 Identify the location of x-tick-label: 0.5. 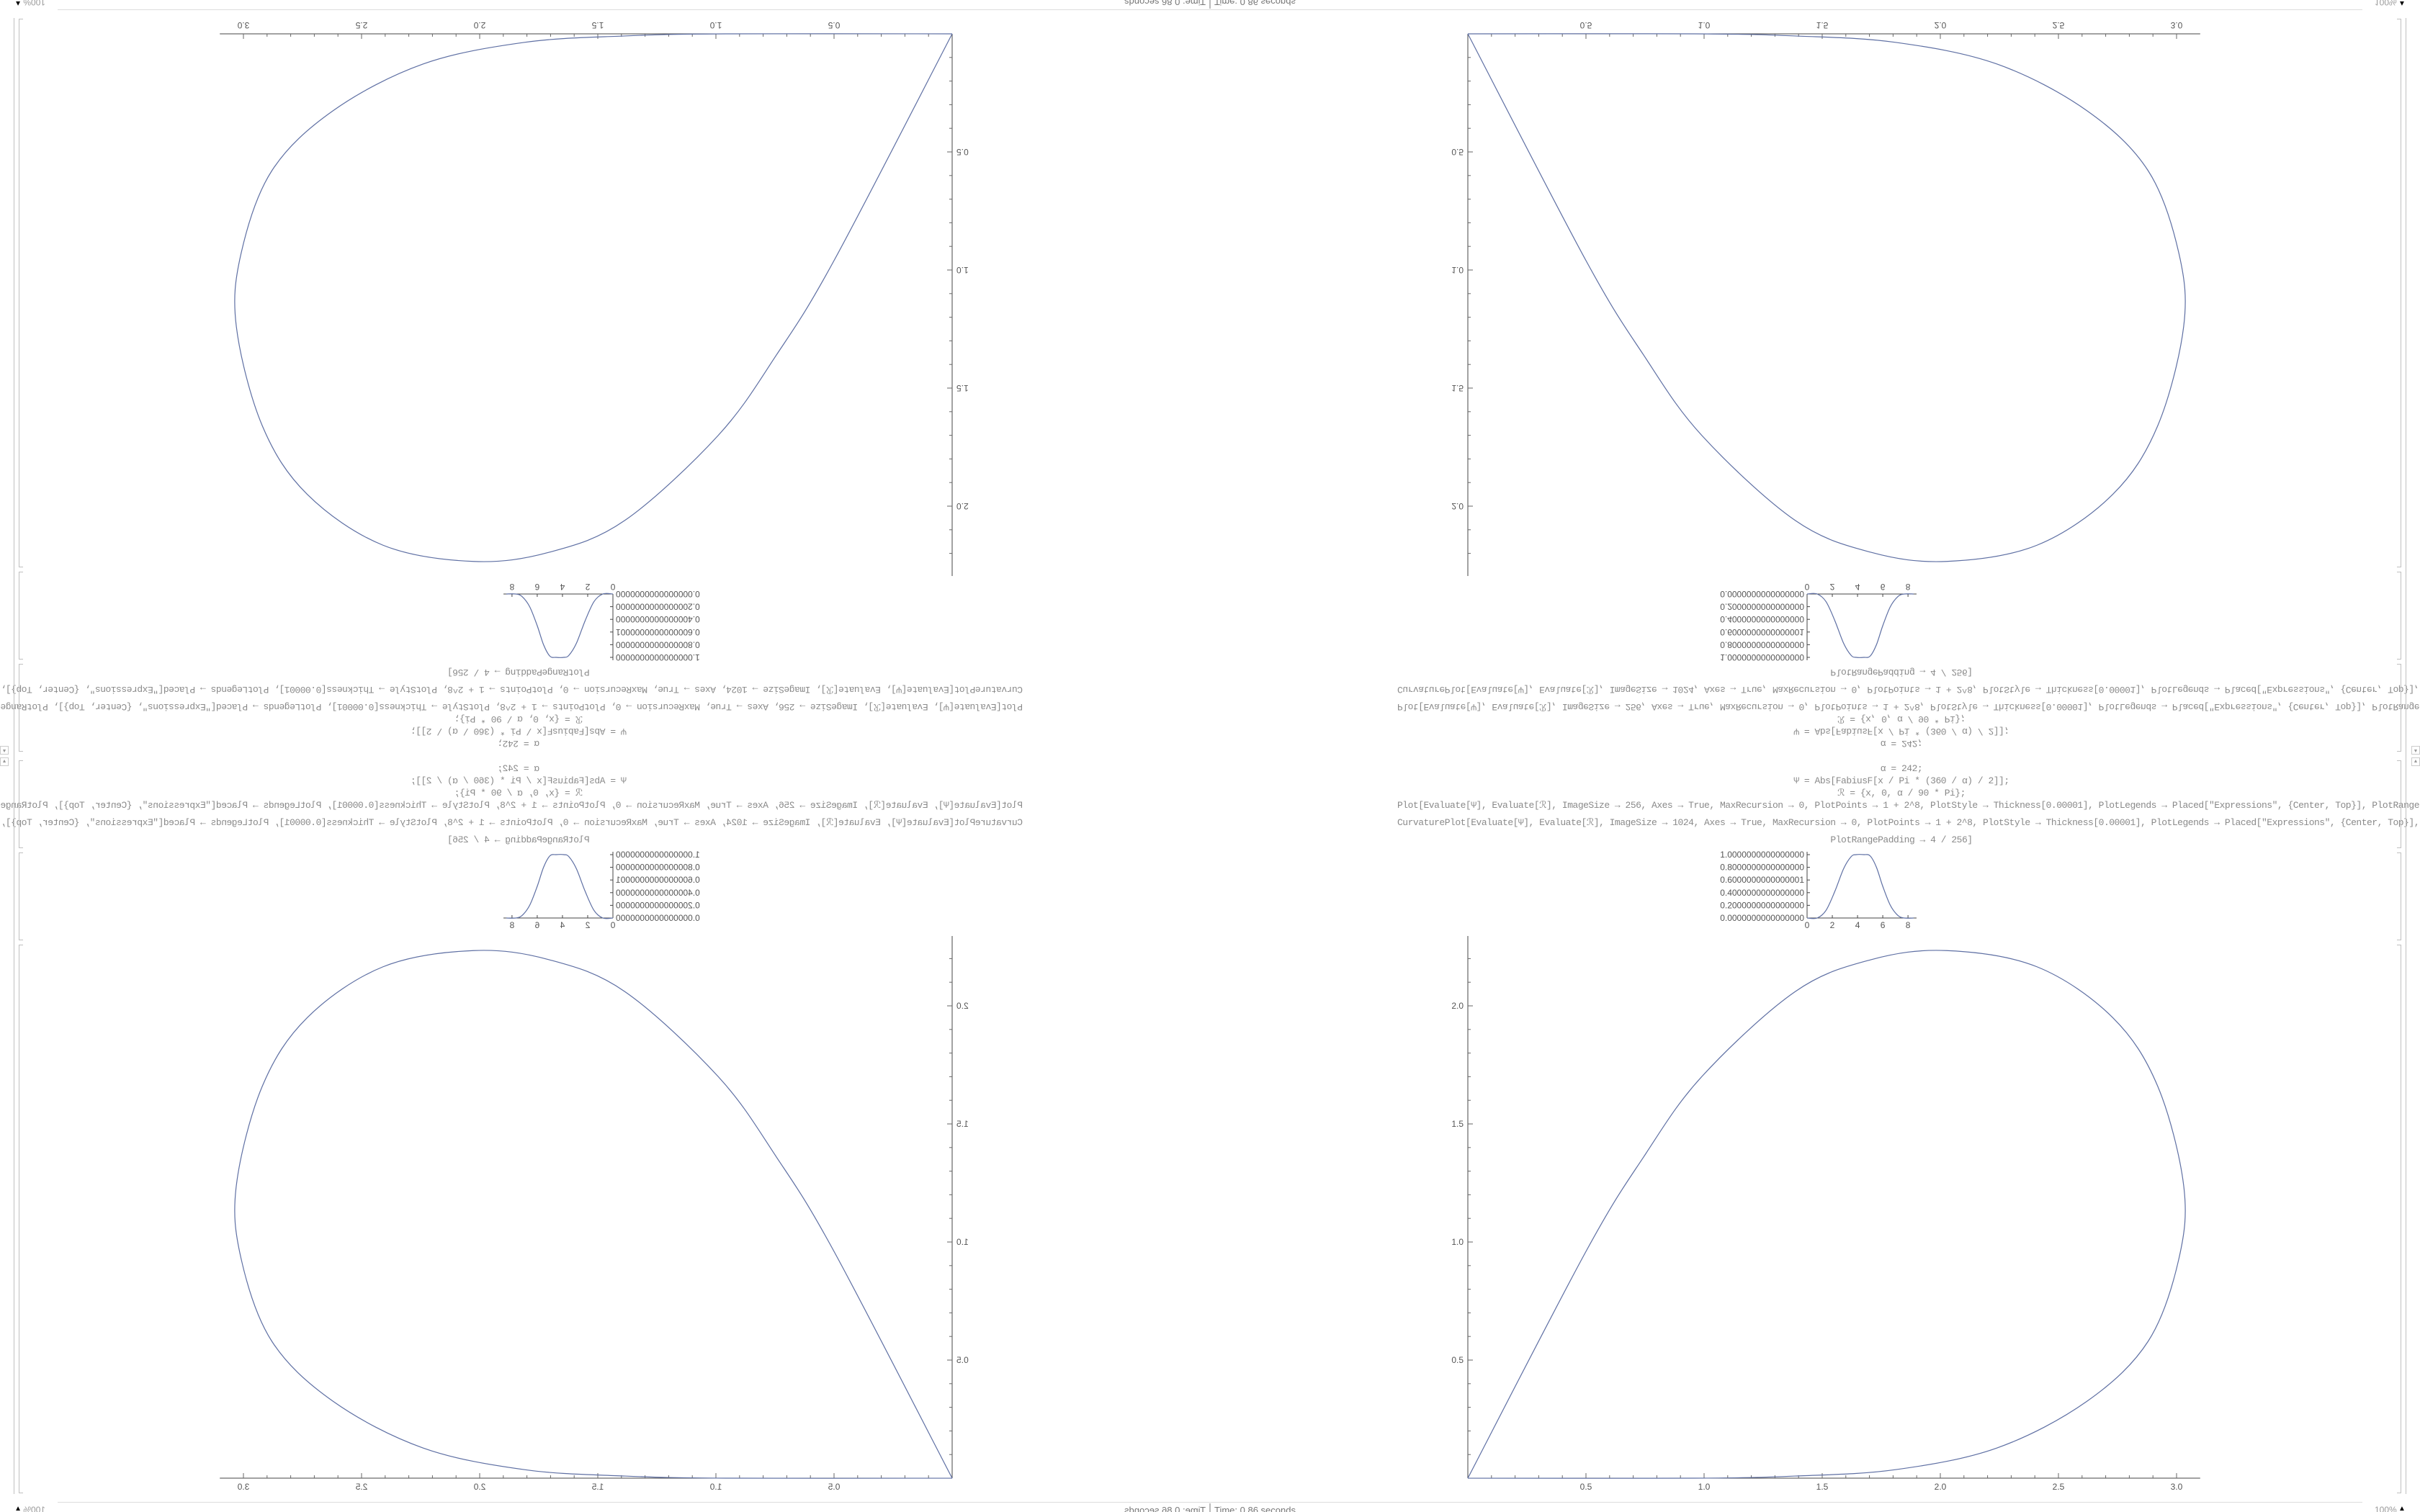
(834, 1487).